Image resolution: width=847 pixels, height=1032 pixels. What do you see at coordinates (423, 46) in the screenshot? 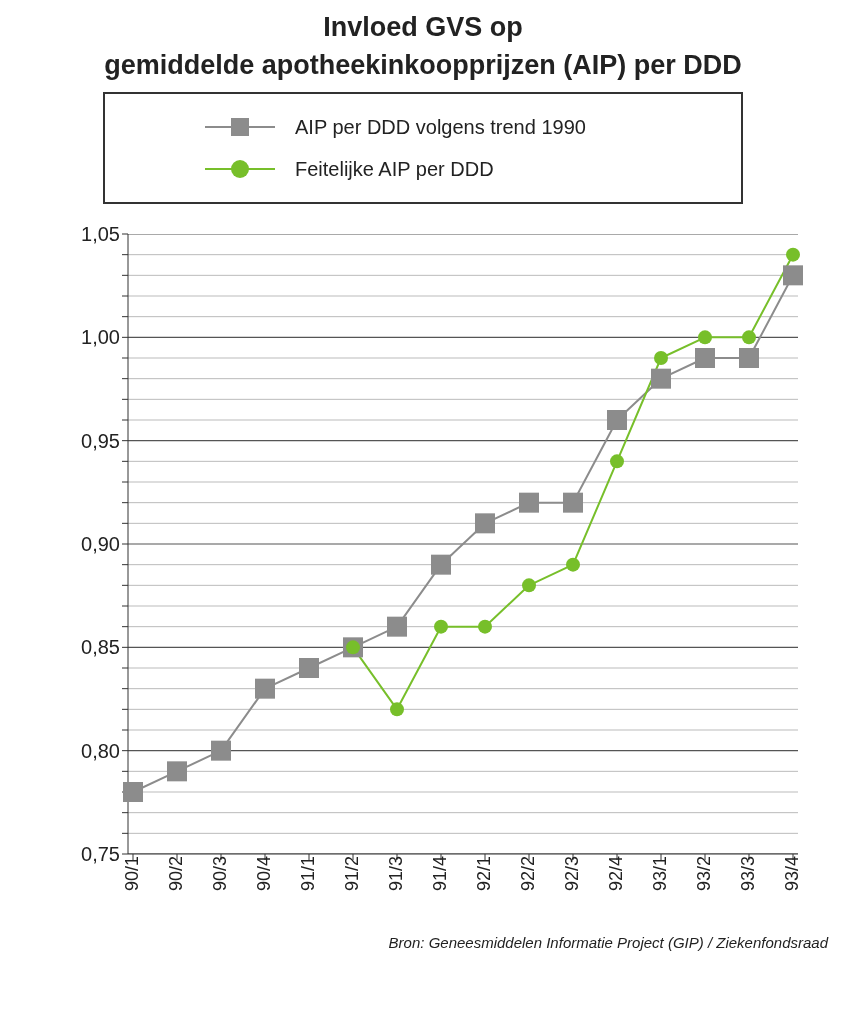
I see `chart-title: Invloed GVS op gemiddelde apotheekinkoopprijzen (AIP) per DDD` at bounding box center [423, 46].